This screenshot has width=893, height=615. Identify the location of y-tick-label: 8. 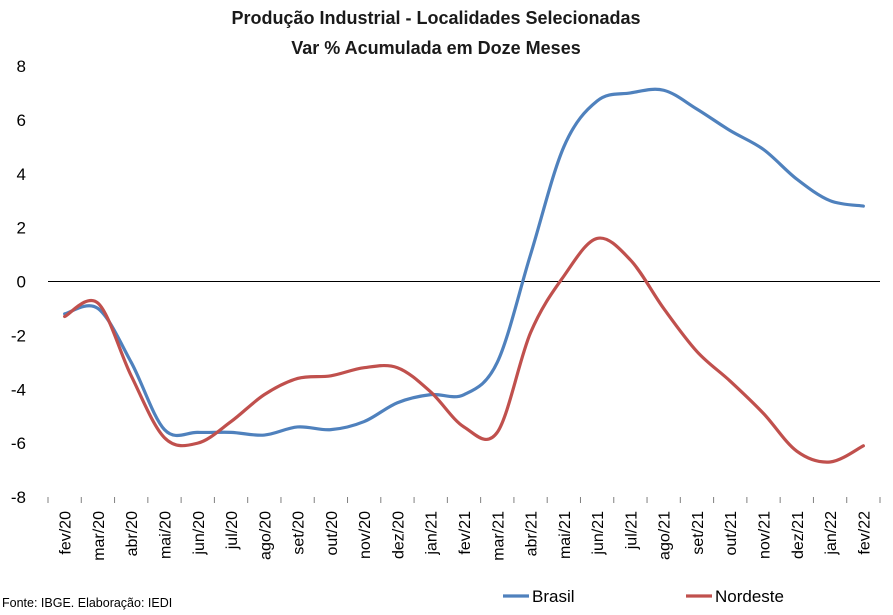
(21, 66).